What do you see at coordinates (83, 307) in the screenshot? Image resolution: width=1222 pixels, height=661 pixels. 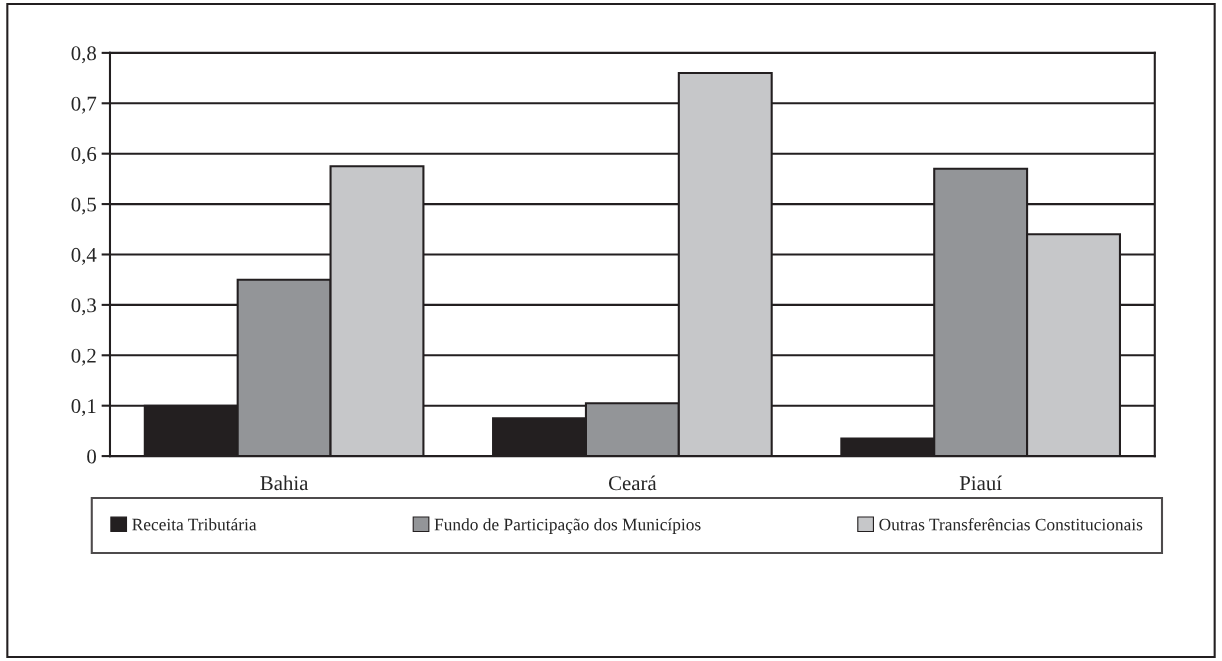 I see `y-tick-label: 0,3` at bounding box center [83, 307].